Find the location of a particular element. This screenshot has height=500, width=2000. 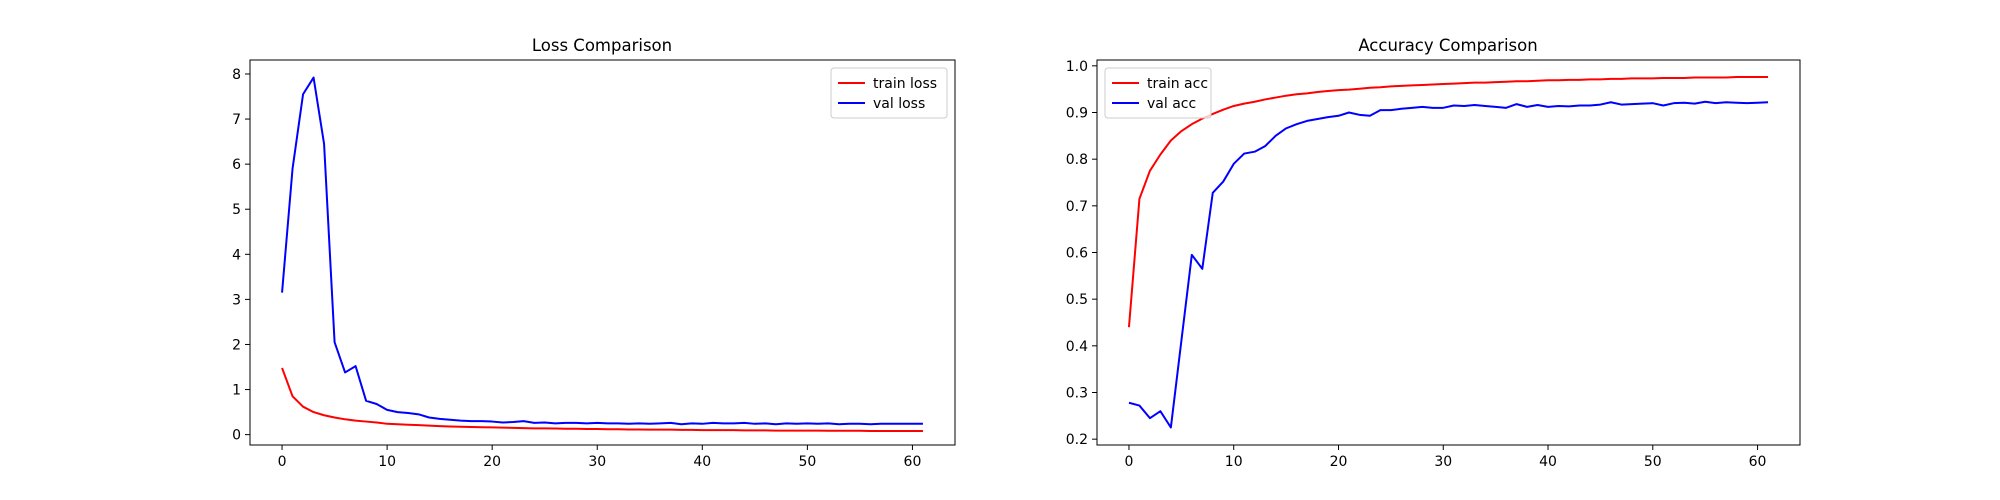

y-tick-label: 0.5 is located at coordinates (1077, 300).